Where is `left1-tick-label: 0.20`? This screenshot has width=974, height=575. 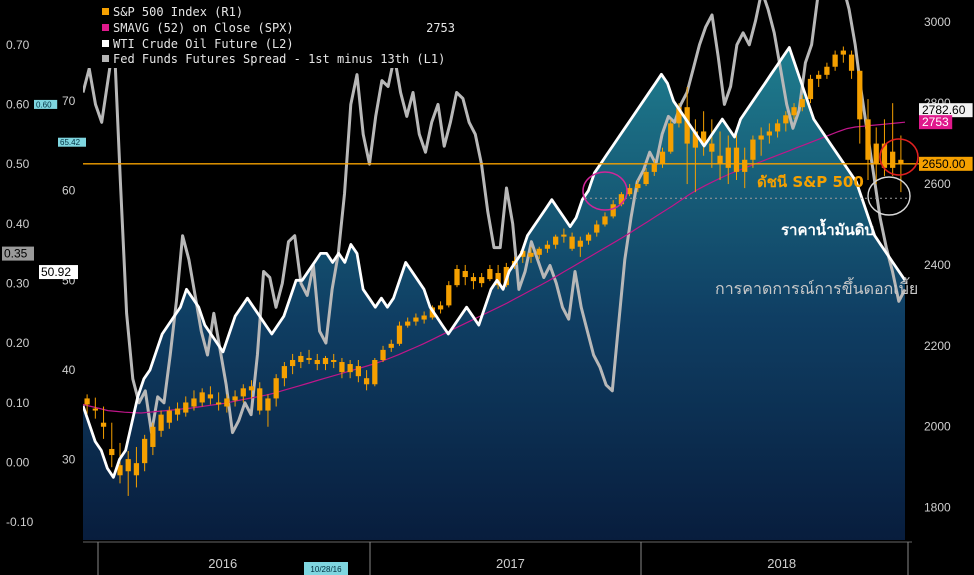
left1-tick-label: 0.20 is located at coordinates (18, 343).